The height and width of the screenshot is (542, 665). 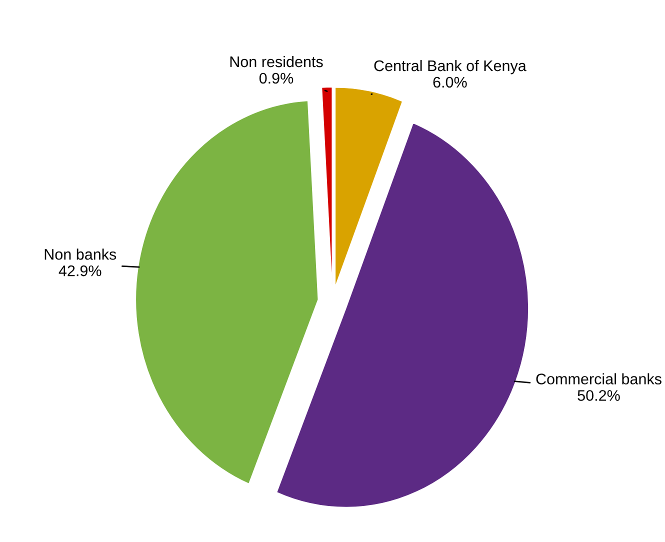 I want to click on slice-label: Non residents, so click(x=276, y=62).